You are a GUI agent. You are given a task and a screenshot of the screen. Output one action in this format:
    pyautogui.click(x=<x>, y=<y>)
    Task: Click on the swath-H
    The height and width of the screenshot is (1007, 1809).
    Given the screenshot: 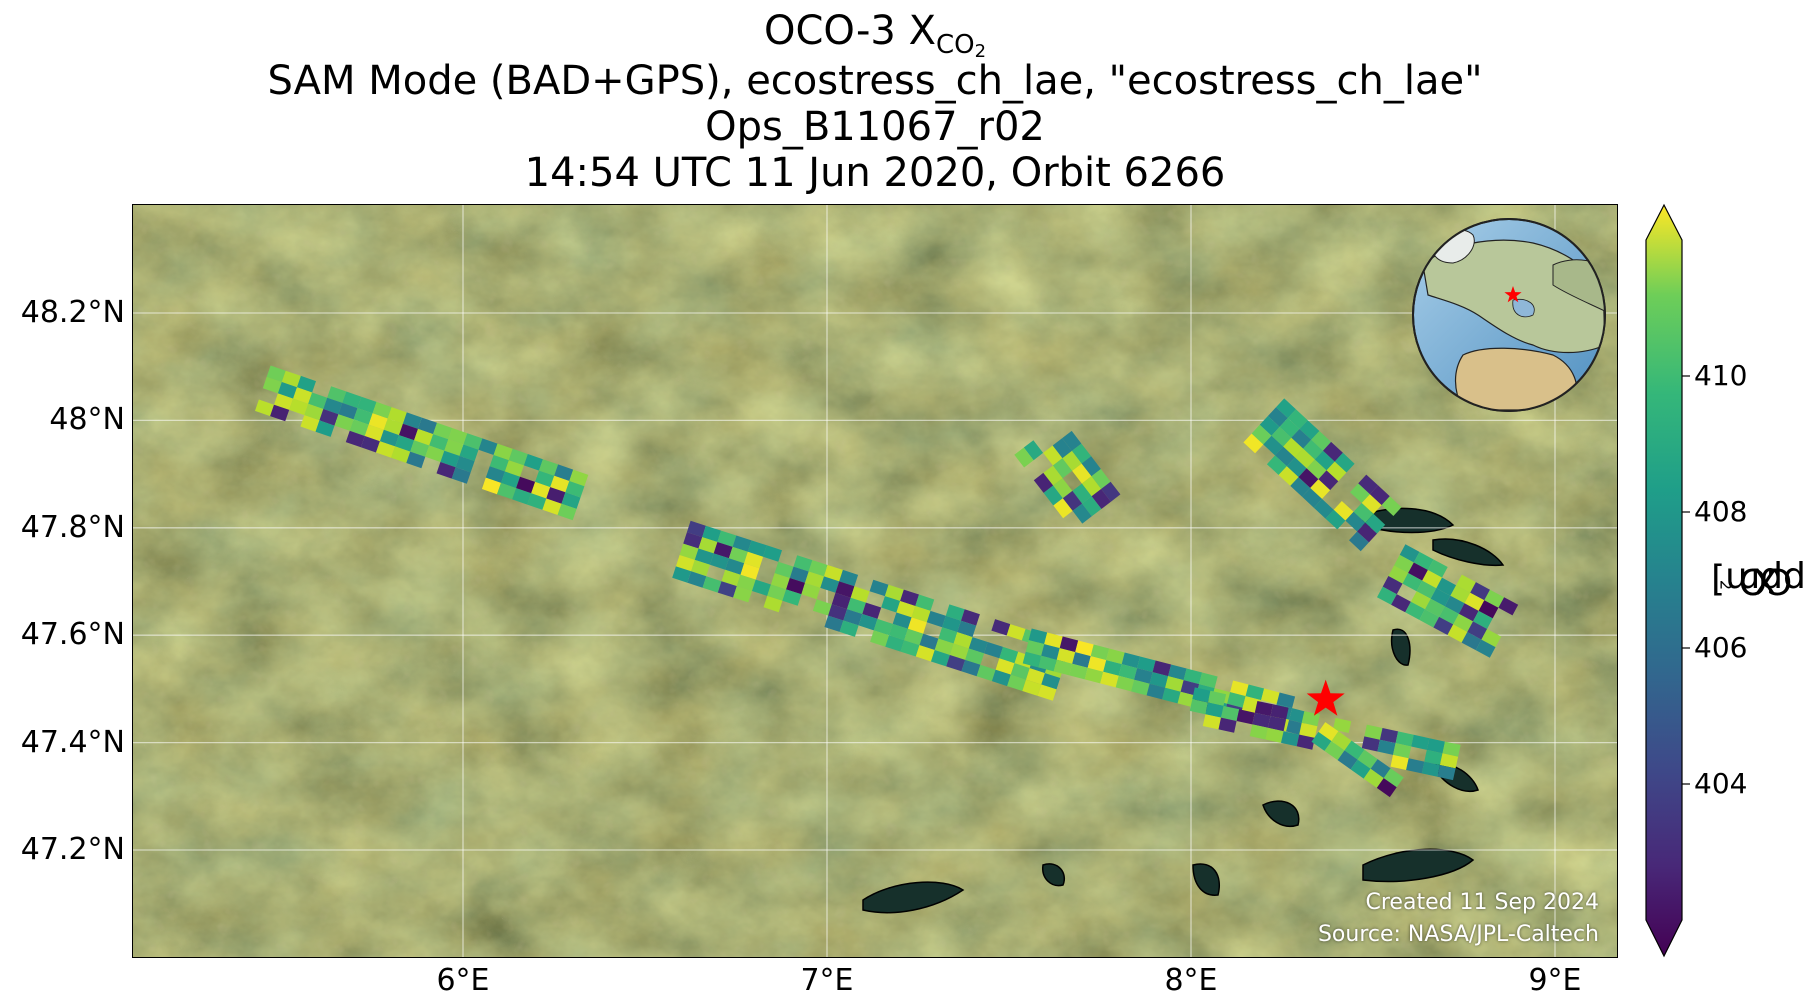 What is the action you would take?
    pyautogui.click(x=1322, y=475)
    